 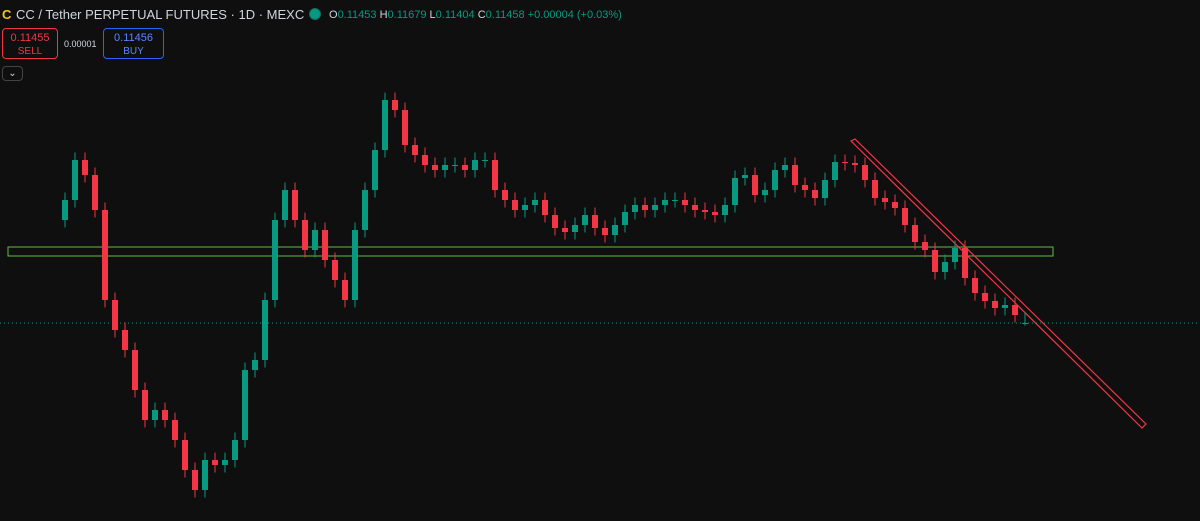 I want to click on sell-label: SELL, so click(x=30, y=51).